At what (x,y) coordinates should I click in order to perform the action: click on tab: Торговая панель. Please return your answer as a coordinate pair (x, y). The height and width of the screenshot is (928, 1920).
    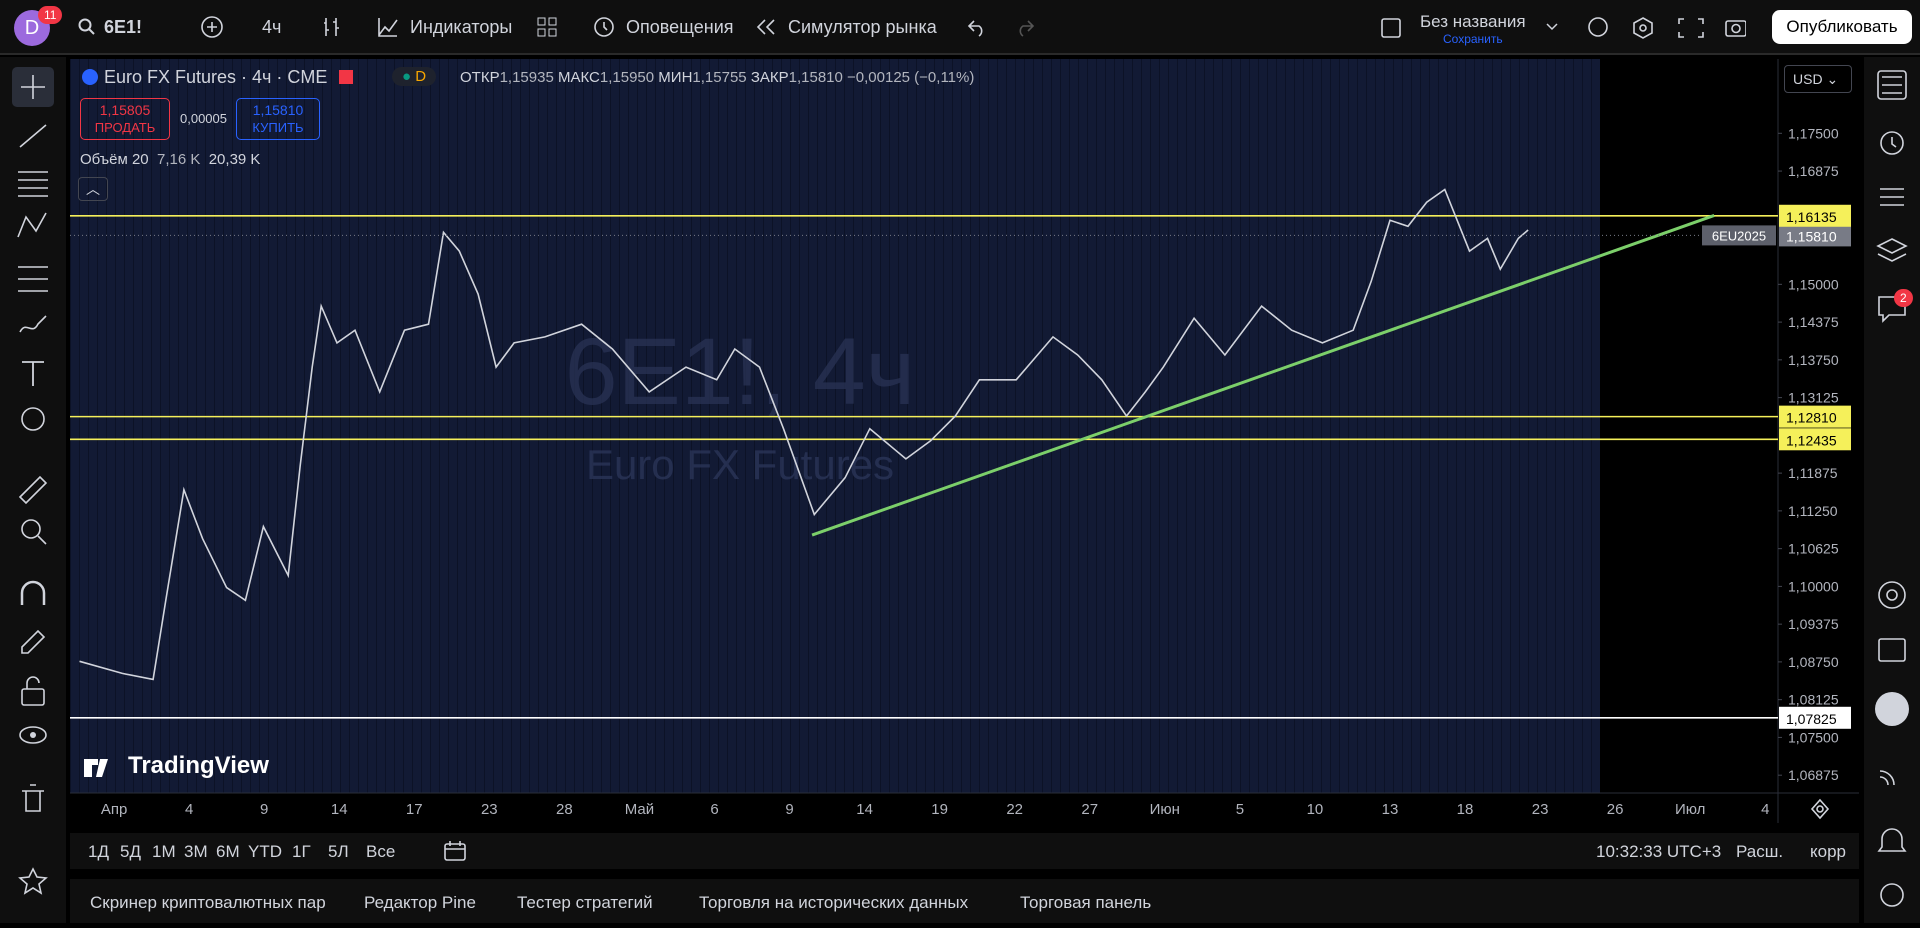
    Looking at the image, I should click on (1086, 902).